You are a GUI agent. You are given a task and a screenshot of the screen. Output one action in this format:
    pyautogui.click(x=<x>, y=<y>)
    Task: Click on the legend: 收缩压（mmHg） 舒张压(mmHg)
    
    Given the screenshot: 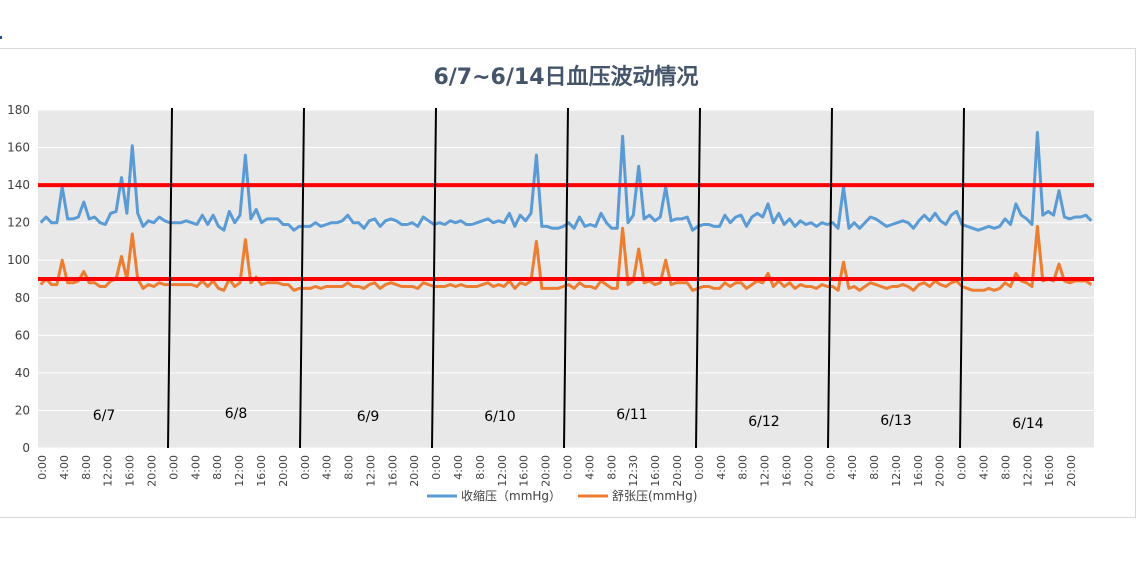 What is the action you would take?
    pyautogui.click(x=562, y=495)
    